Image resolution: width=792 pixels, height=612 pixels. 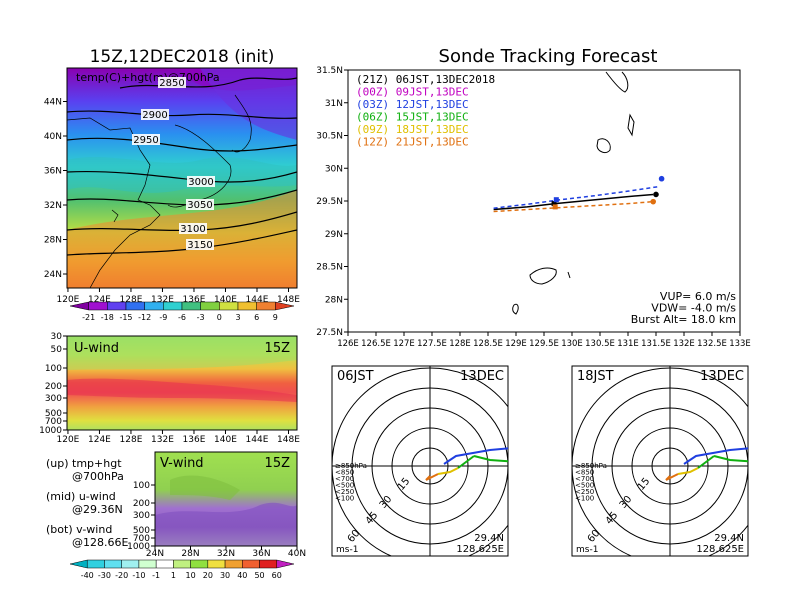 I want to click on u-y-tick-label: 500, so click(x=53, y=414).